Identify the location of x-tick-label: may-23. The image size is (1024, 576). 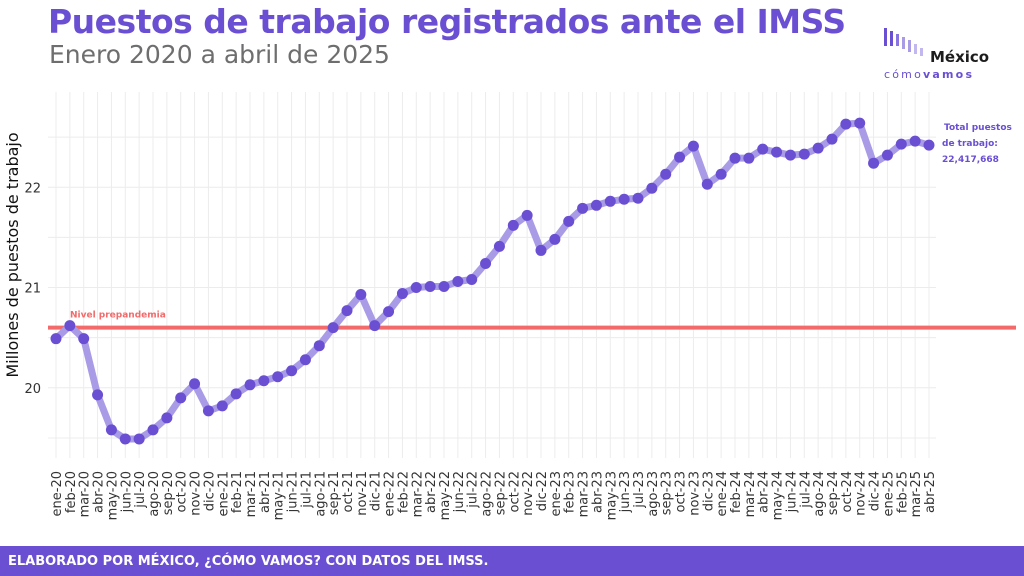
(611, 495).